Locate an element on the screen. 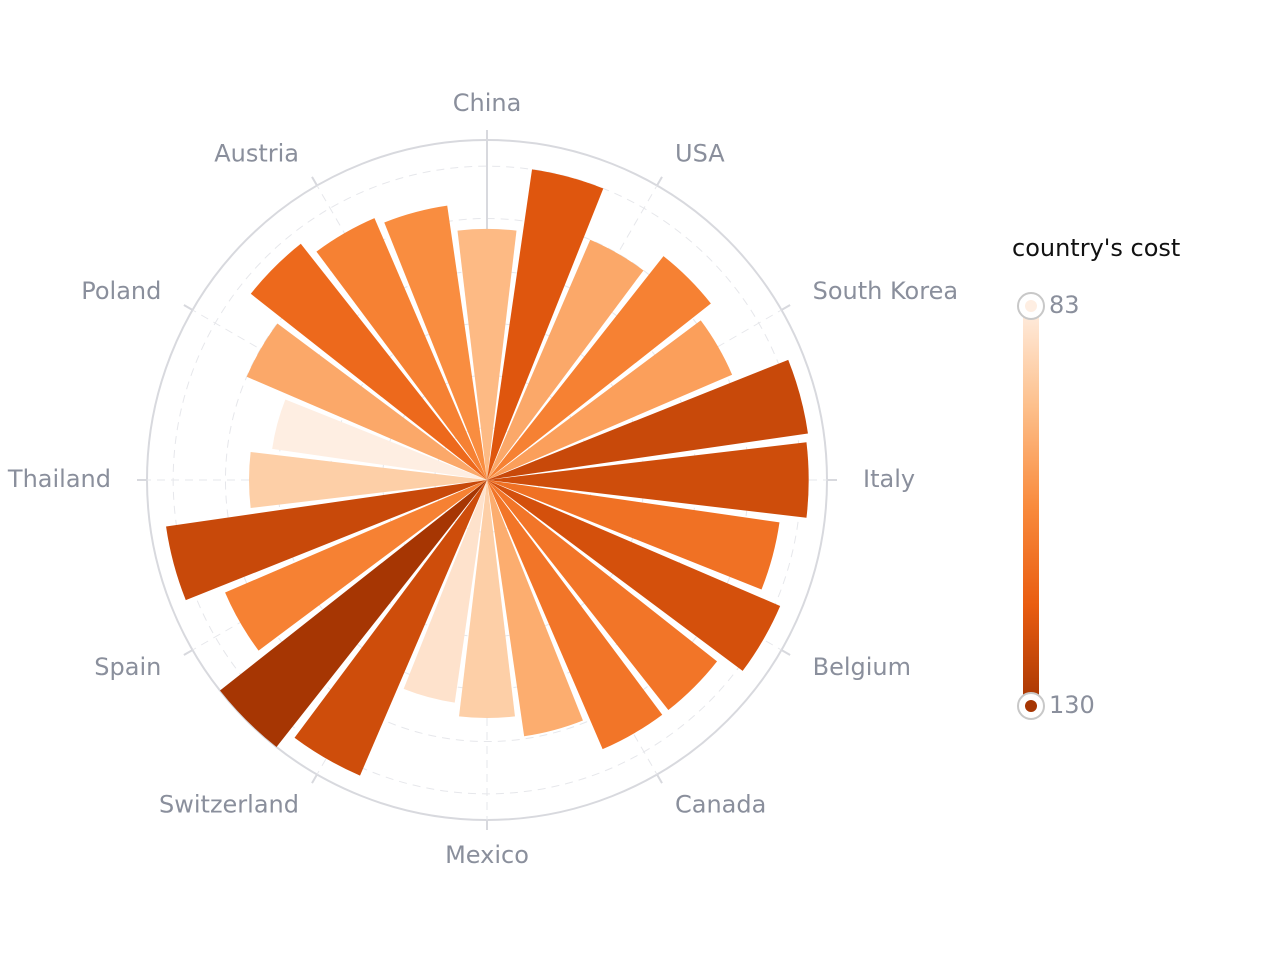 This screenshot has height=964, width=1280. category-label: South Korea is located at coordinates (885, 291).